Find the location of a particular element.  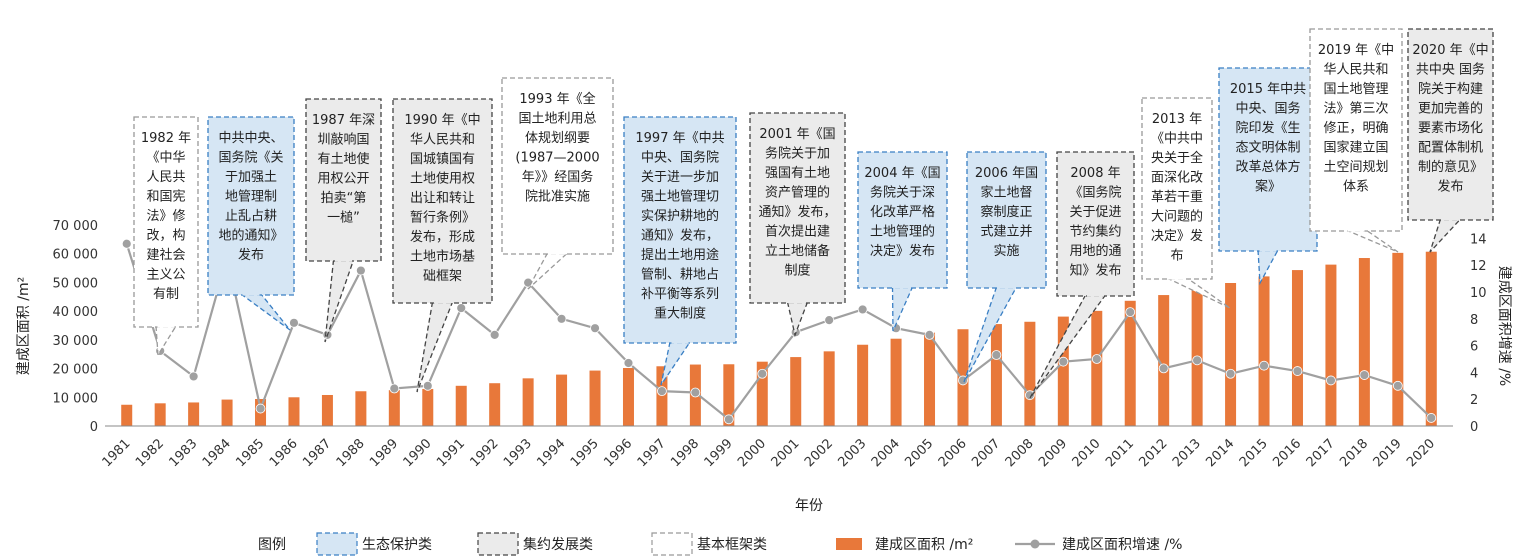

annotation-line: 知》发布 is located at coordinates (1095, 271).